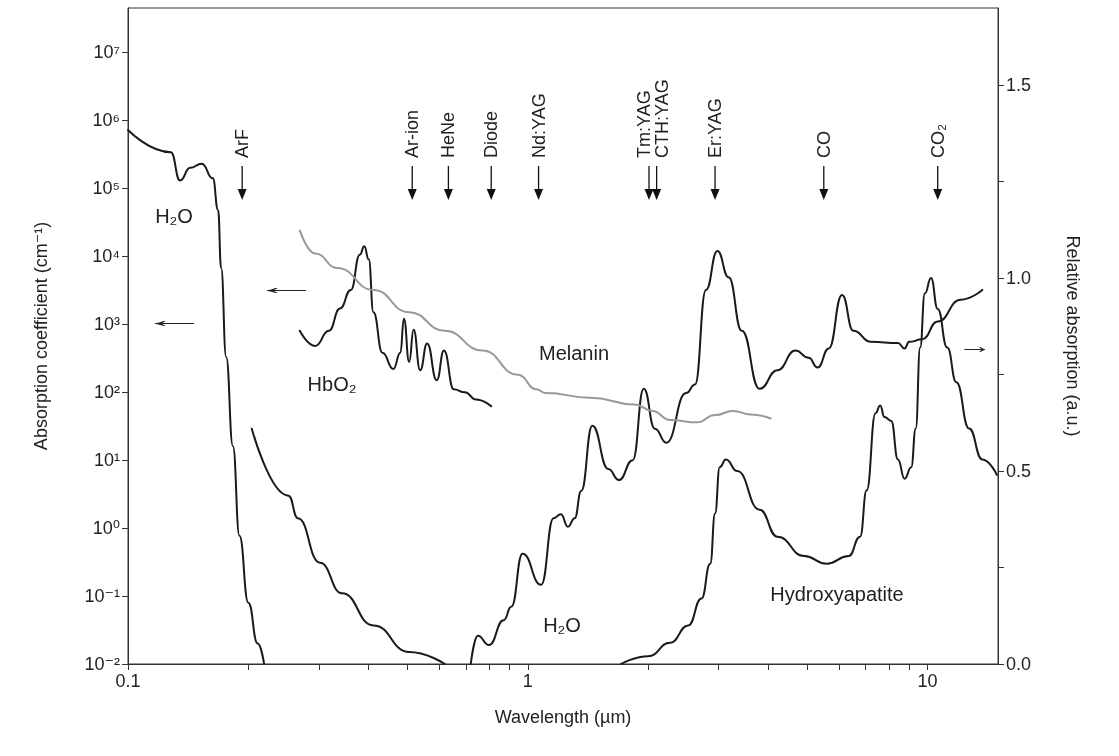 The height and width of the screenshot is (756, 1119). What do you see at coordinates (412, 133) in the screenshot?
I see `ref-line-label: Ar-ion` at bounding box center [412, 133].